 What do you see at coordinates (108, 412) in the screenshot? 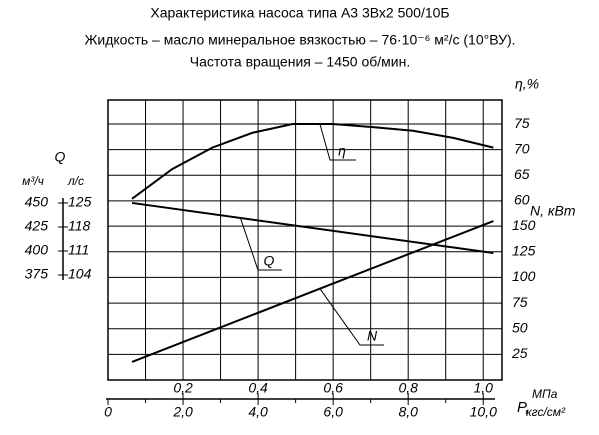
I see `x-tick-label: 0` at bounding box center [108, 412].